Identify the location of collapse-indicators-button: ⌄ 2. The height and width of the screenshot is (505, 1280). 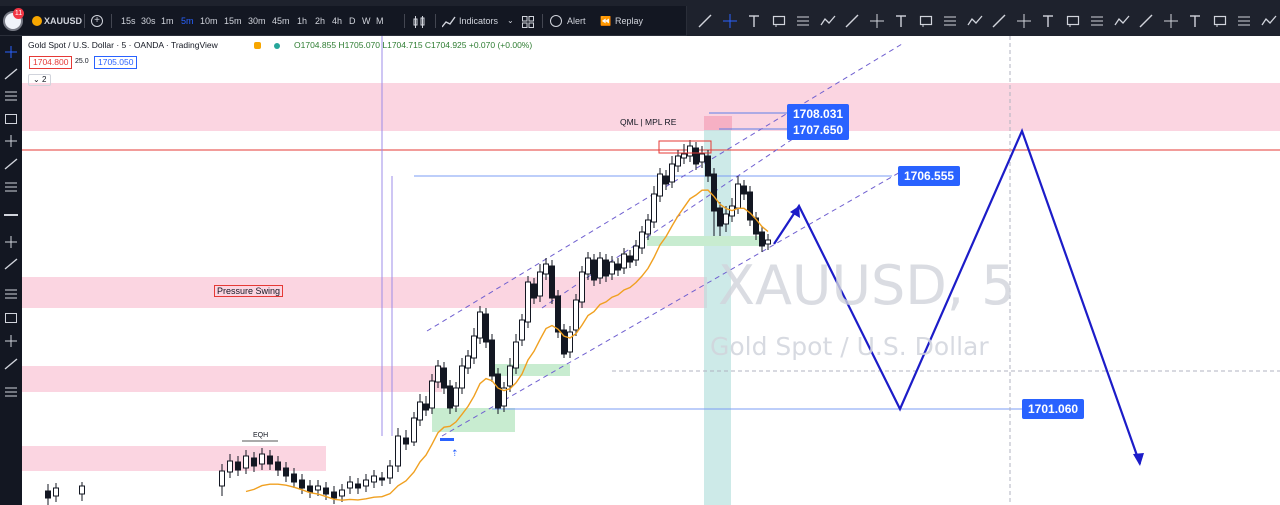
(40, 80).